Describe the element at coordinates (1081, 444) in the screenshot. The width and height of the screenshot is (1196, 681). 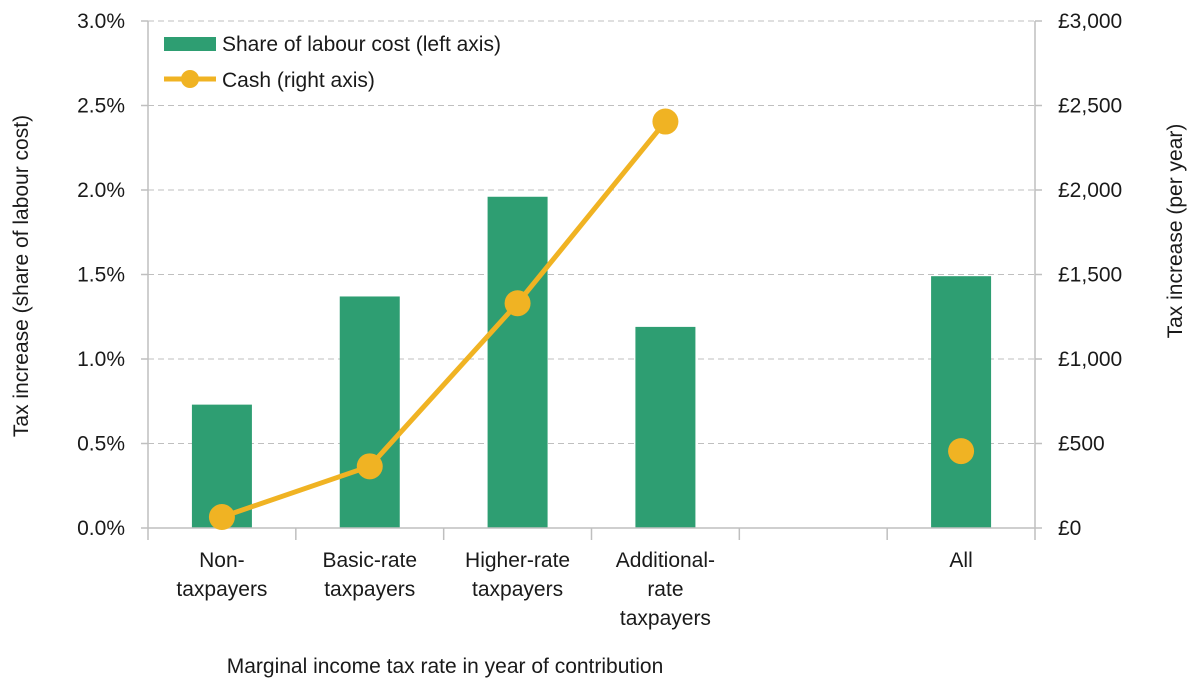
I see `right-tick-label: £500` at that location.